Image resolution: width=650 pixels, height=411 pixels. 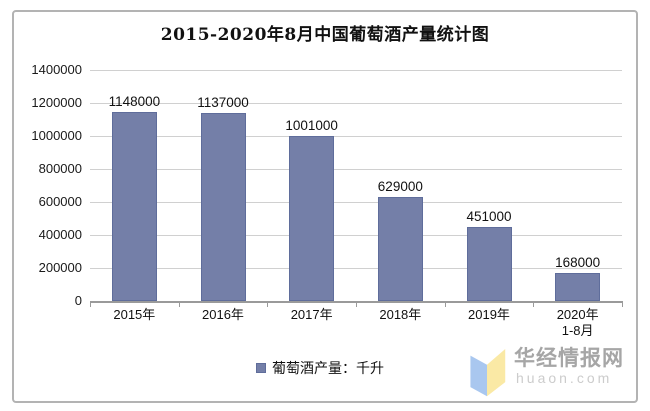 I want to click on bar-value-label: 1148000, so click(x=134, y=101).